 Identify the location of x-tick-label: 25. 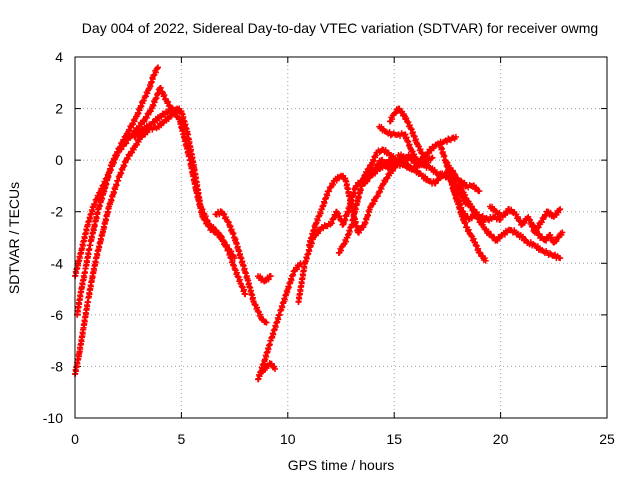
(607, 439).